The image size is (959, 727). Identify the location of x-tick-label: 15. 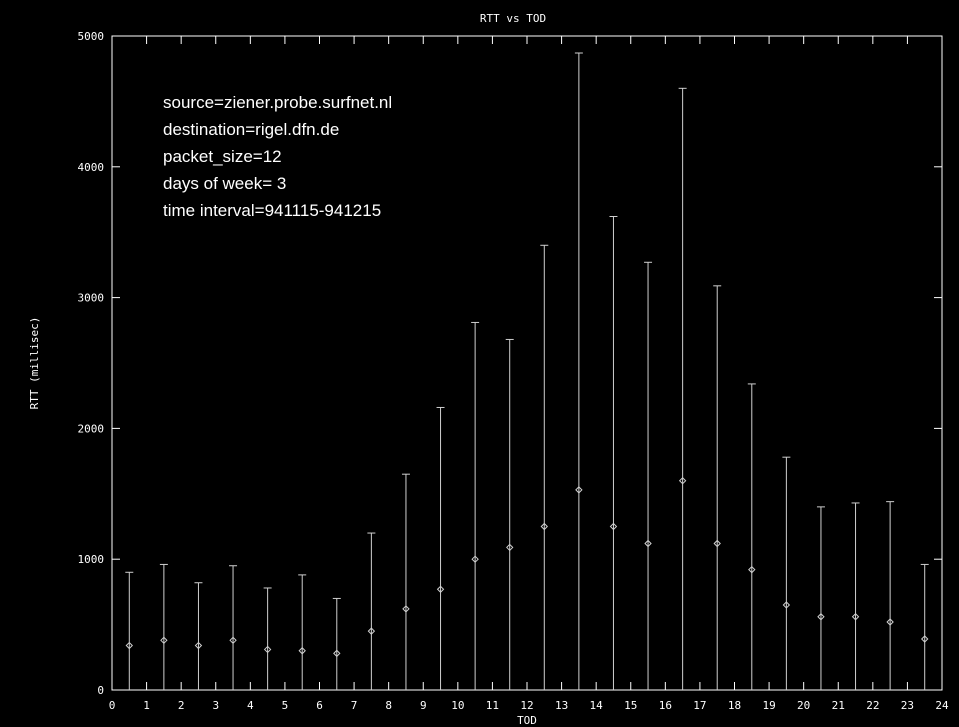
(630, 705).